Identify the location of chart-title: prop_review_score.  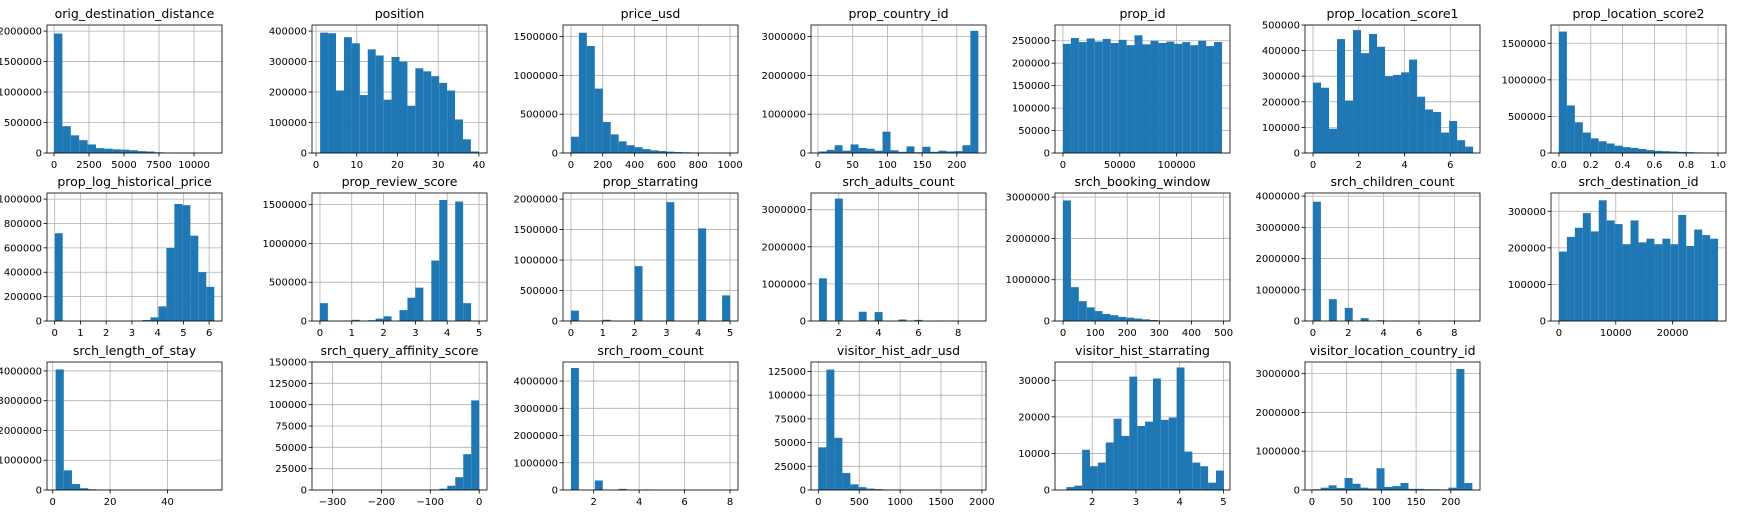
(400, 181).